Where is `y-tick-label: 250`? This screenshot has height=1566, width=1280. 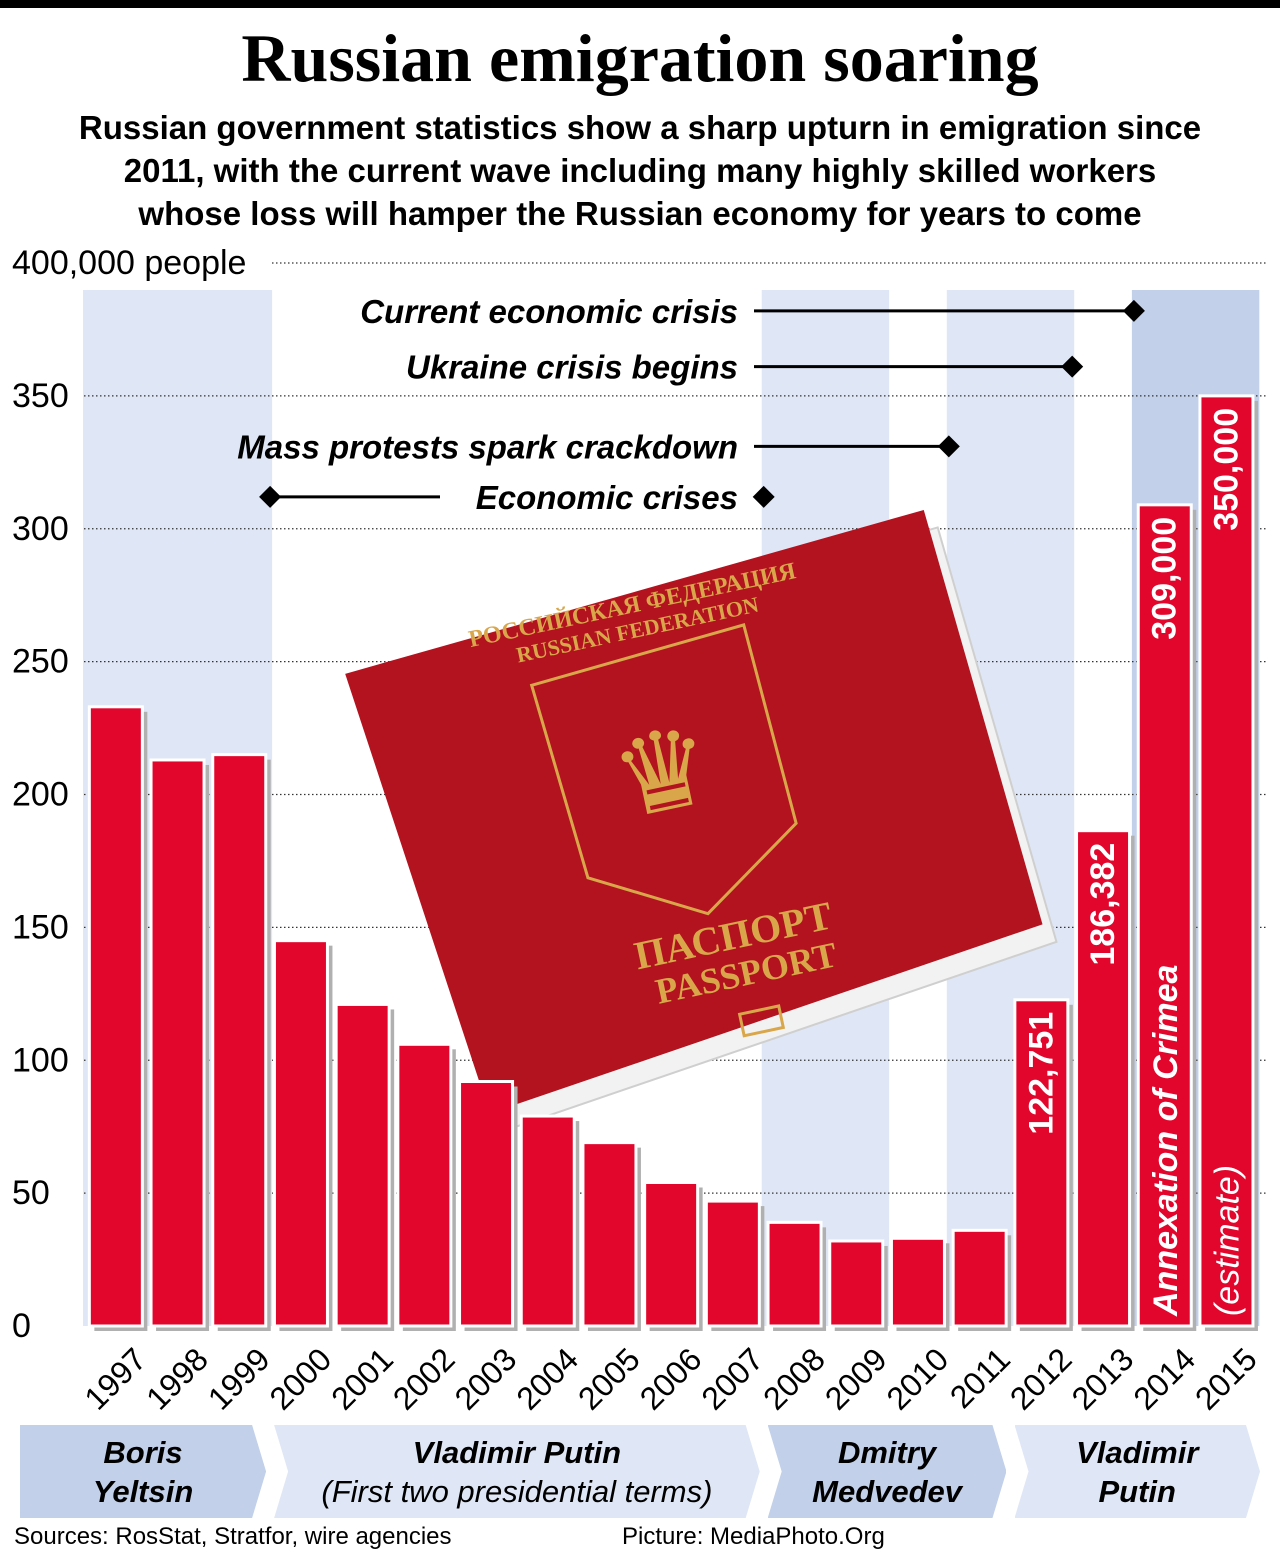
y-tick-label: 250 is located at coordinates (40, 662).